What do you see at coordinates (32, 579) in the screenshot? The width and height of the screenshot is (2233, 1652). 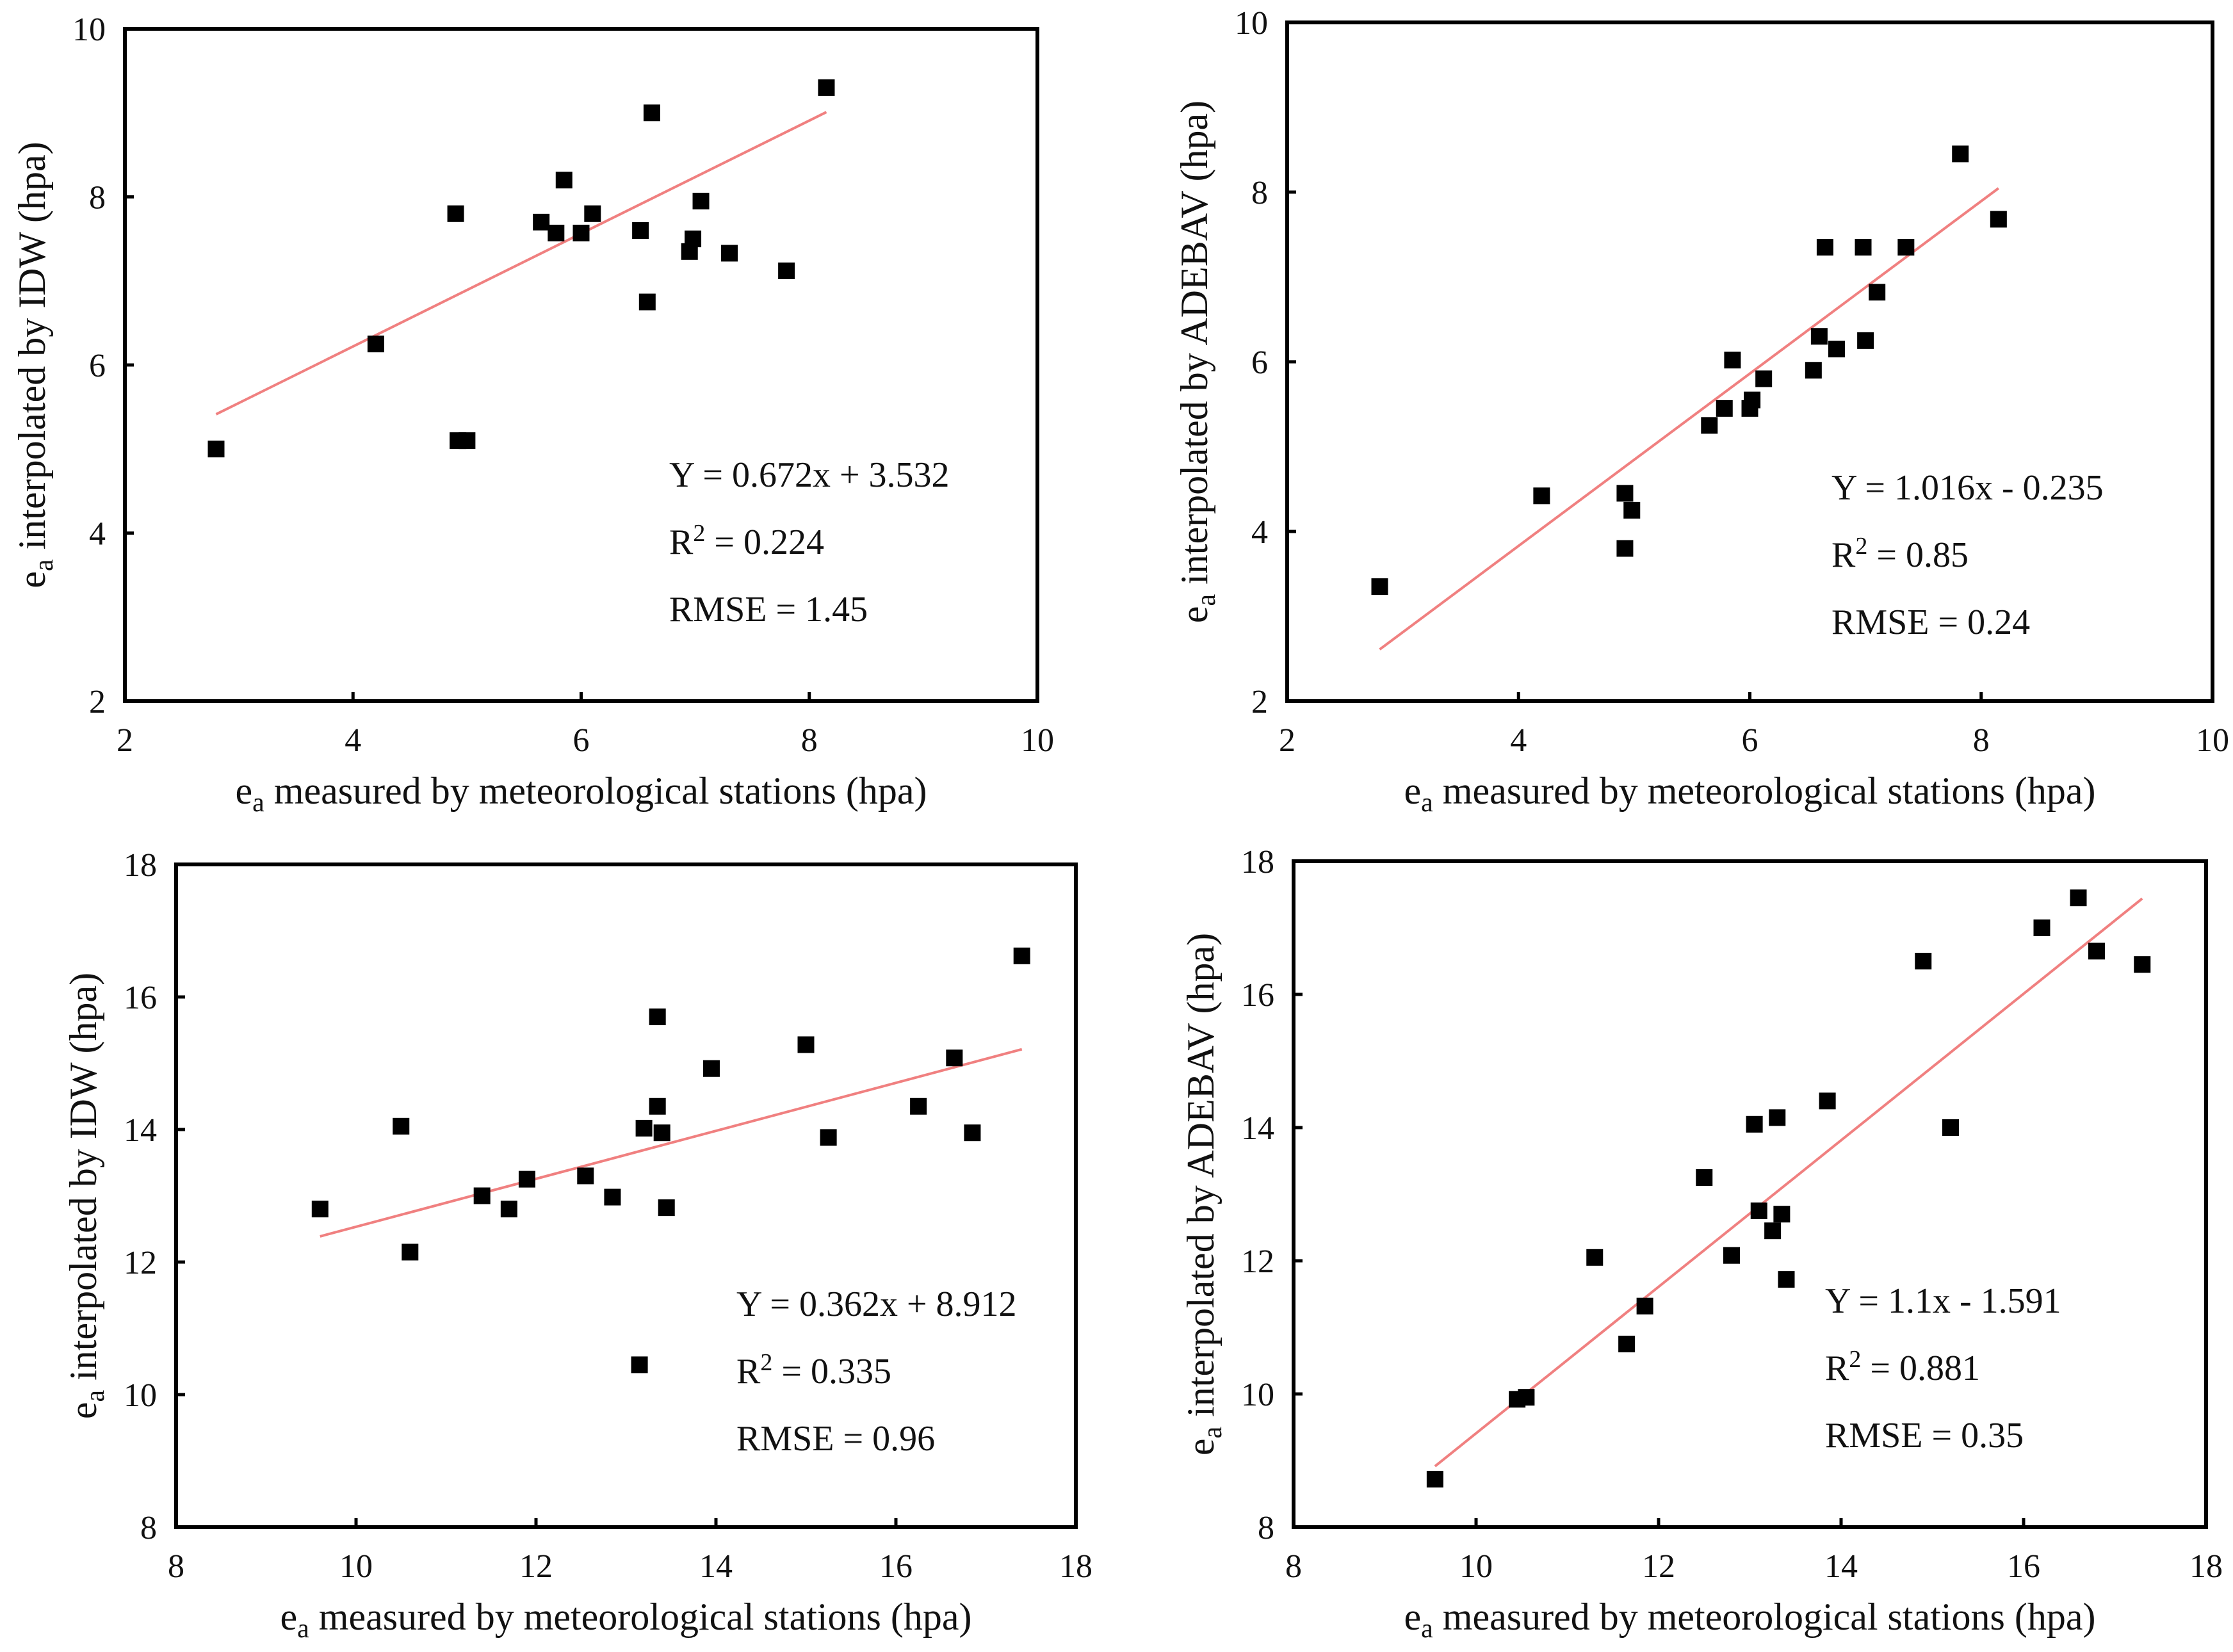 I see `y-axis-label-base: e` at bounding box center [32, 579].